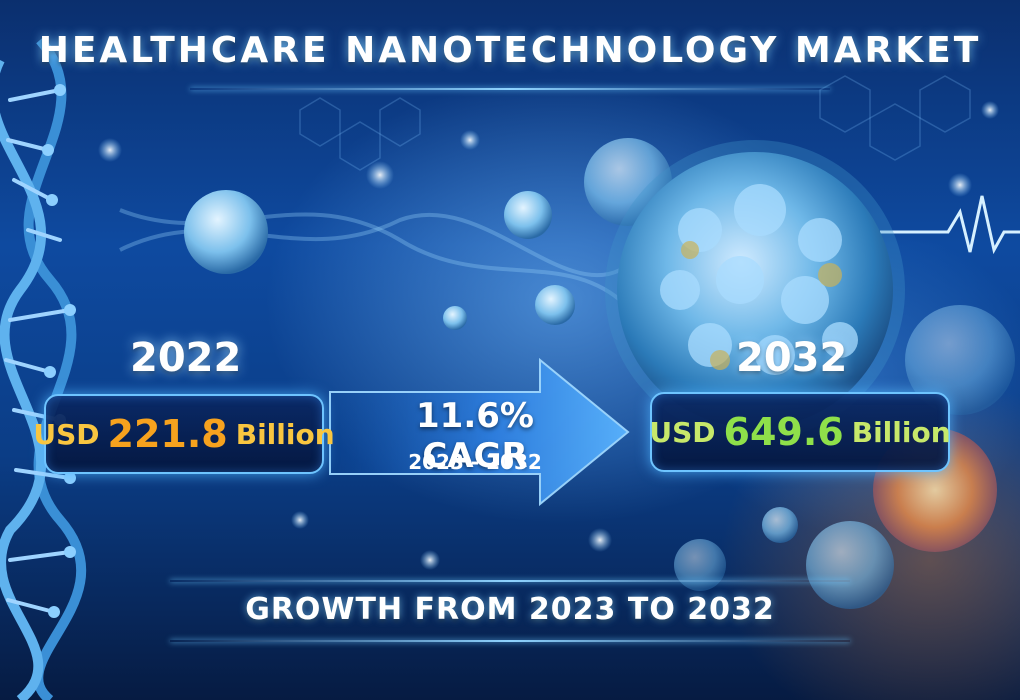 The width and height of the screenshot is (1020, 700). Describe the element at coordinates (783, 432) in the screenshot. I see `end-value: 649.6` at that location.